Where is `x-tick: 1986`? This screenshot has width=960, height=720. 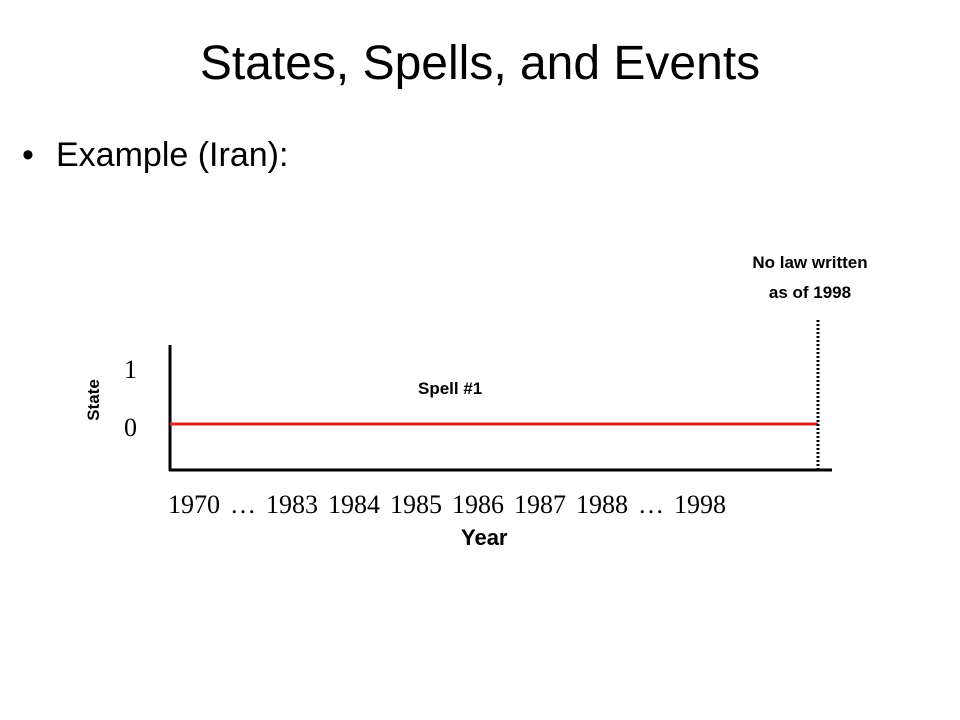
x-tick: 1986 is located at coordinates (478, 504).